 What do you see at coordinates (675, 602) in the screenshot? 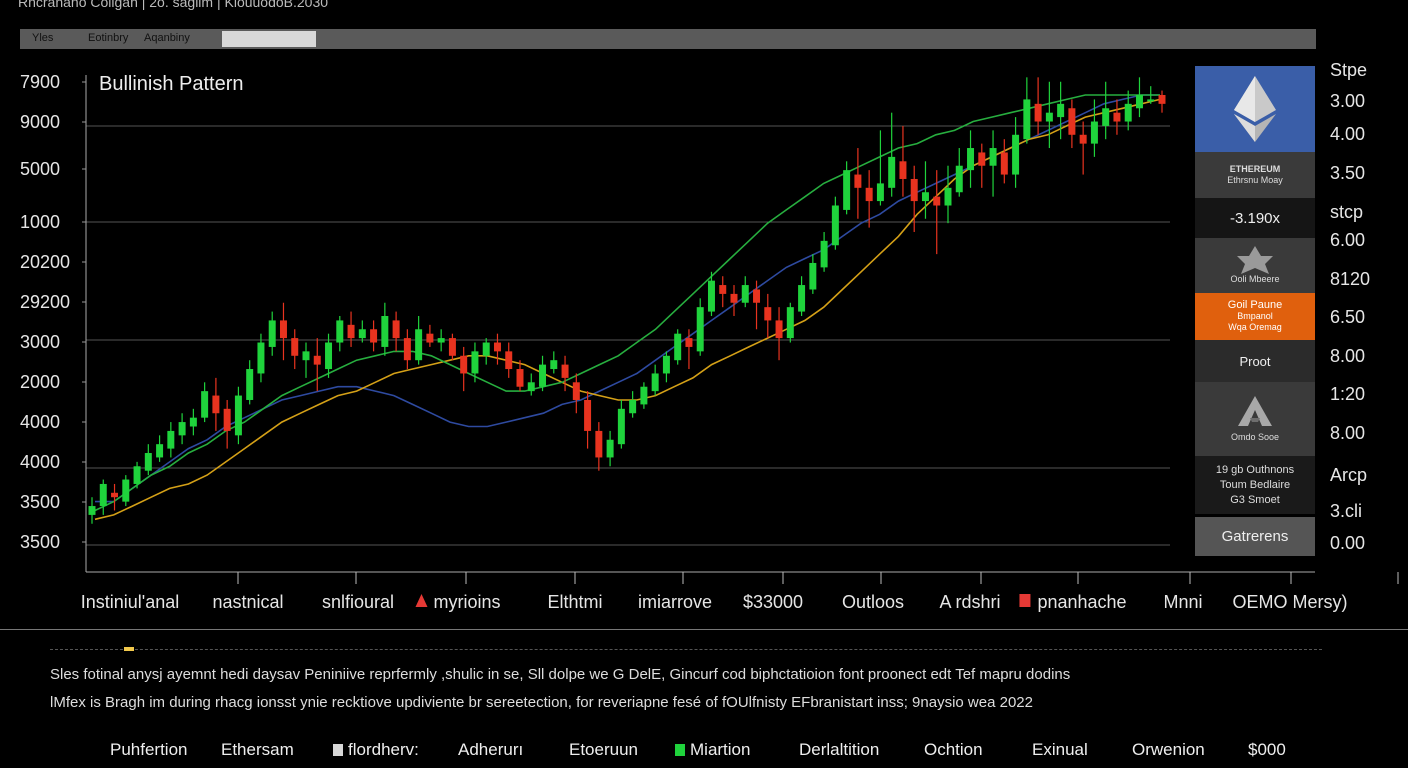
I see `x-tick-label: imiarrove` at bounding box center [675, 602].